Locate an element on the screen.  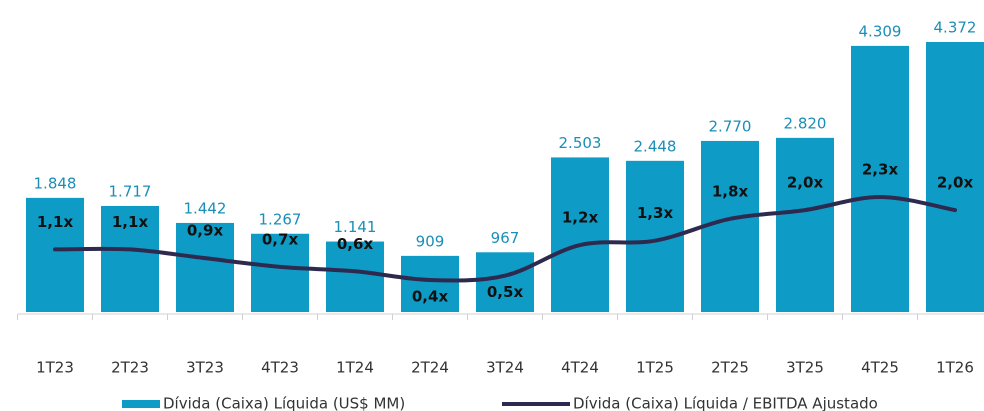
x-tick-label: 3T25 is located at coordinates (805, 368).